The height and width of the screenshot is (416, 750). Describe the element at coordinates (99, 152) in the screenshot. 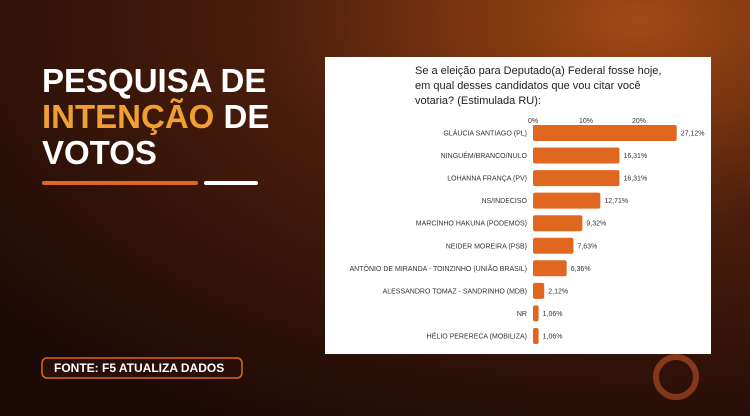

I see `headline-line3: VOTOS` at that location.